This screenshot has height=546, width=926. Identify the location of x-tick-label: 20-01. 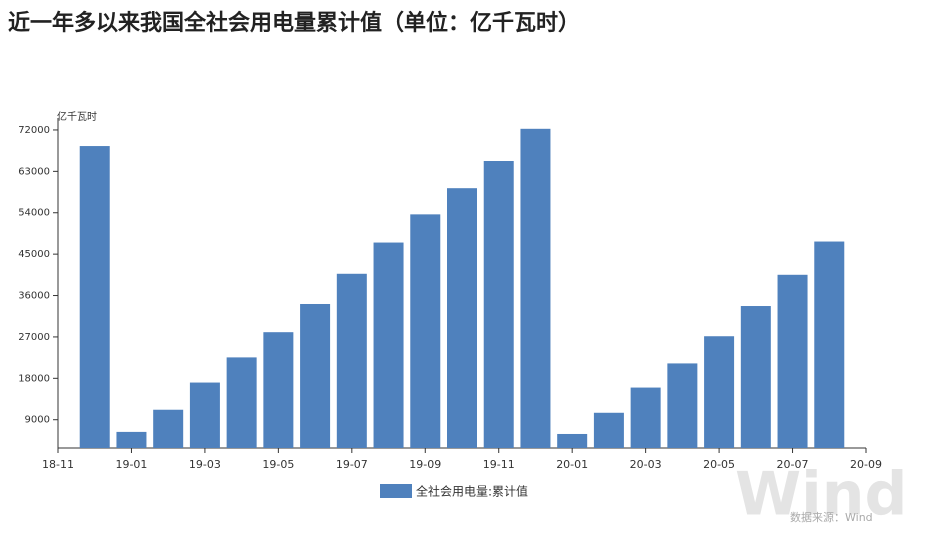
(572, 464).